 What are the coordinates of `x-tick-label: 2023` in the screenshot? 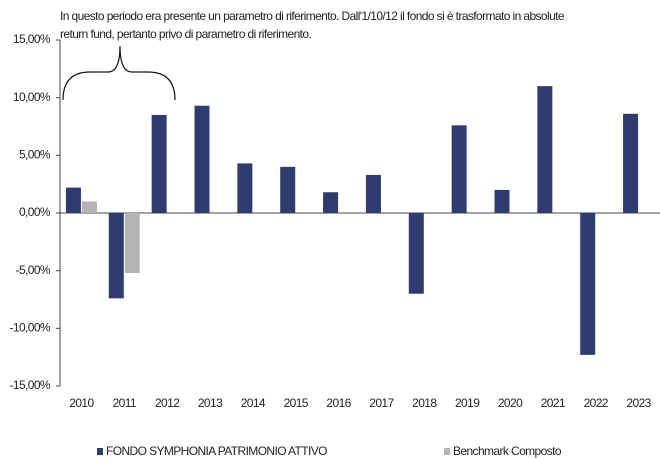 It's located at (638, 403).